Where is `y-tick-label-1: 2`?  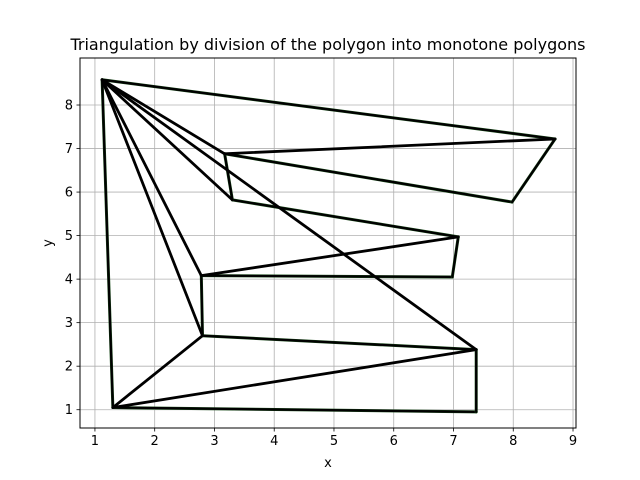 y-tick-label-1: 2 is located at coordinates (69, 367).